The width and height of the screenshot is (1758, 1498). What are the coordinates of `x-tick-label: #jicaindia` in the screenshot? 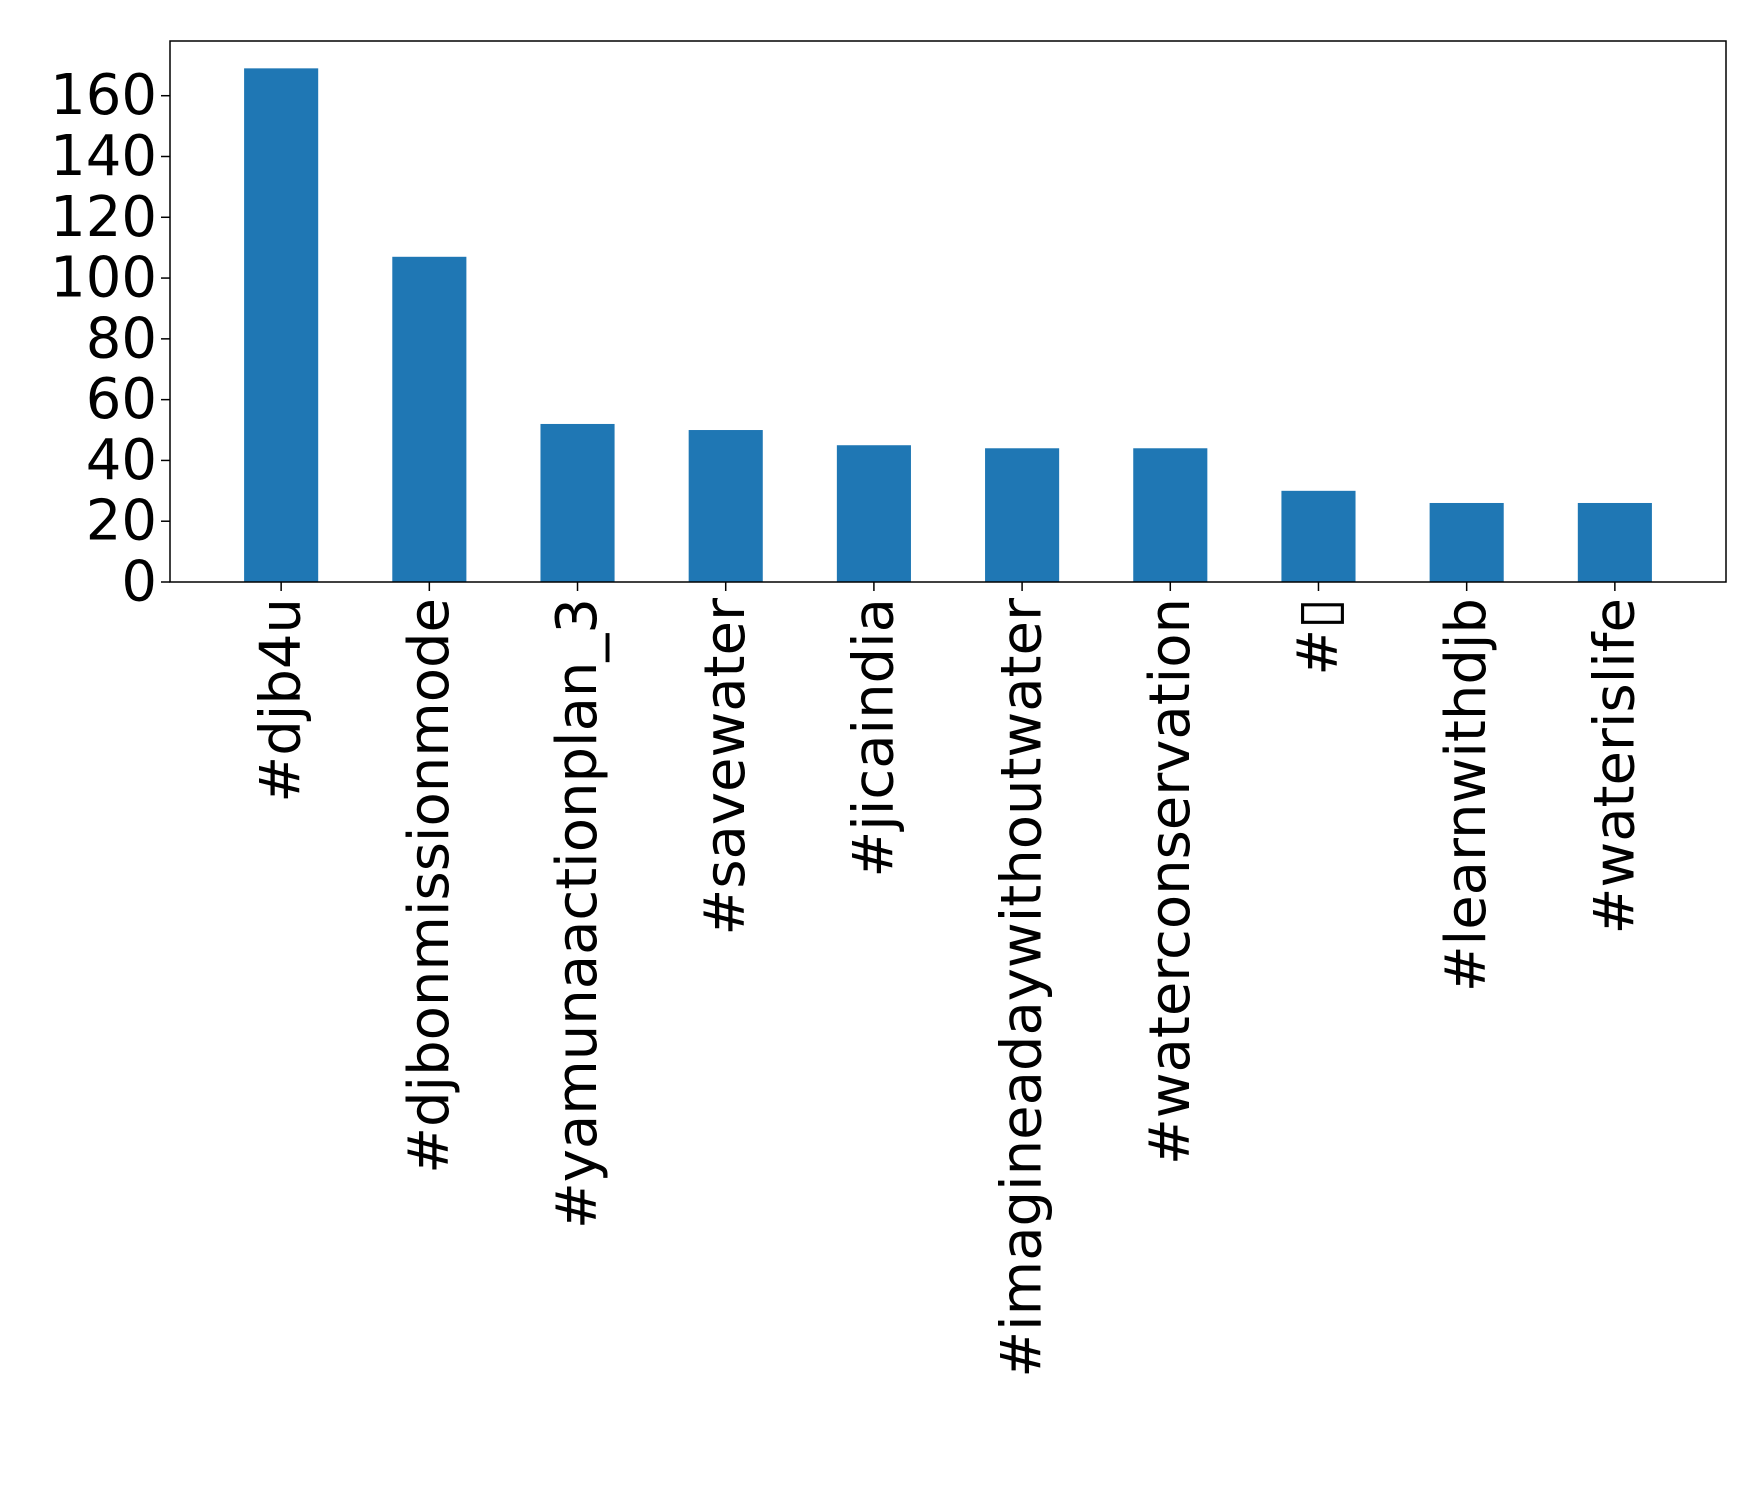 It's located at (873, 738).